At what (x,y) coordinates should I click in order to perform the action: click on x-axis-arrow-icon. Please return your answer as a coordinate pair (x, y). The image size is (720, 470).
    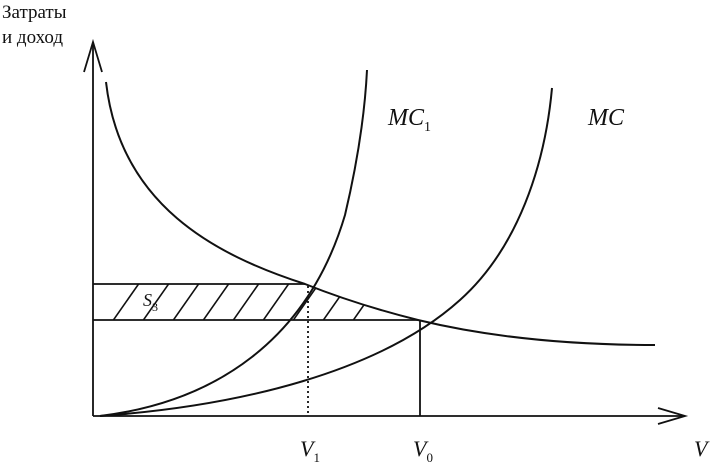
    Looking at the image, I should click on (673, 416).